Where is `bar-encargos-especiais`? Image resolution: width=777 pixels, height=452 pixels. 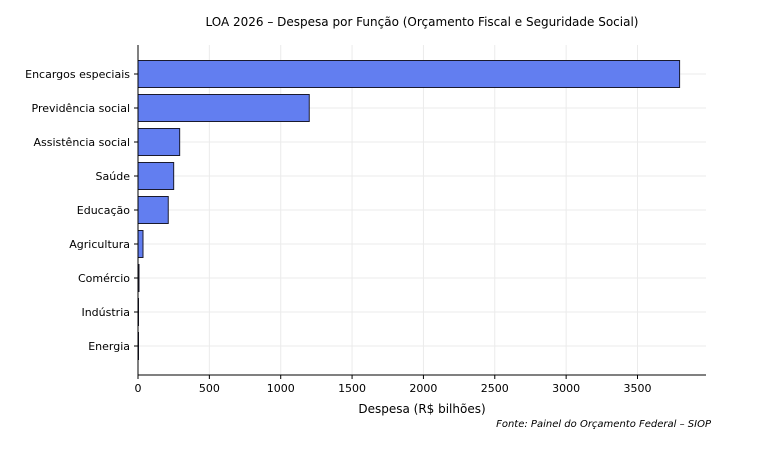
bar-encargos-especiais is located at coordinates (409, 74).